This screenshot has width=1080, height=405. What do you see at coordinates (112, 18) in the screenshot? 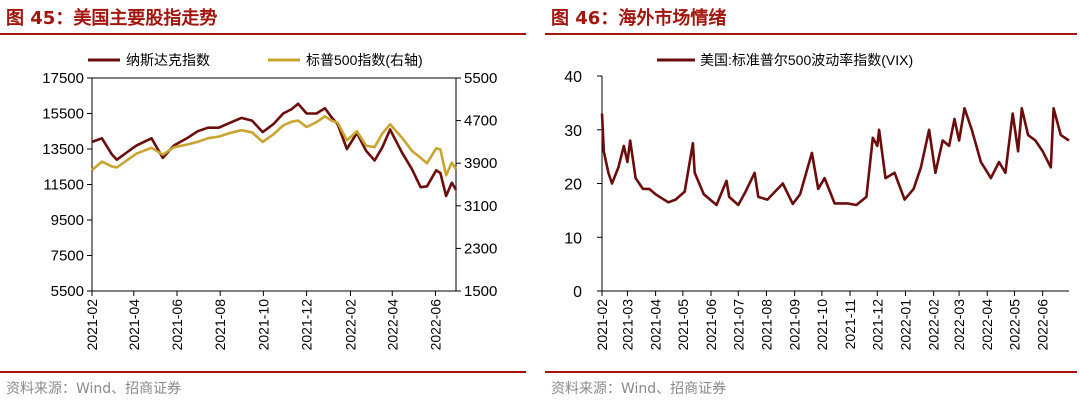
I see `figure-title: 图 45：美国主要股指走势` at bounding box center [112, 18].